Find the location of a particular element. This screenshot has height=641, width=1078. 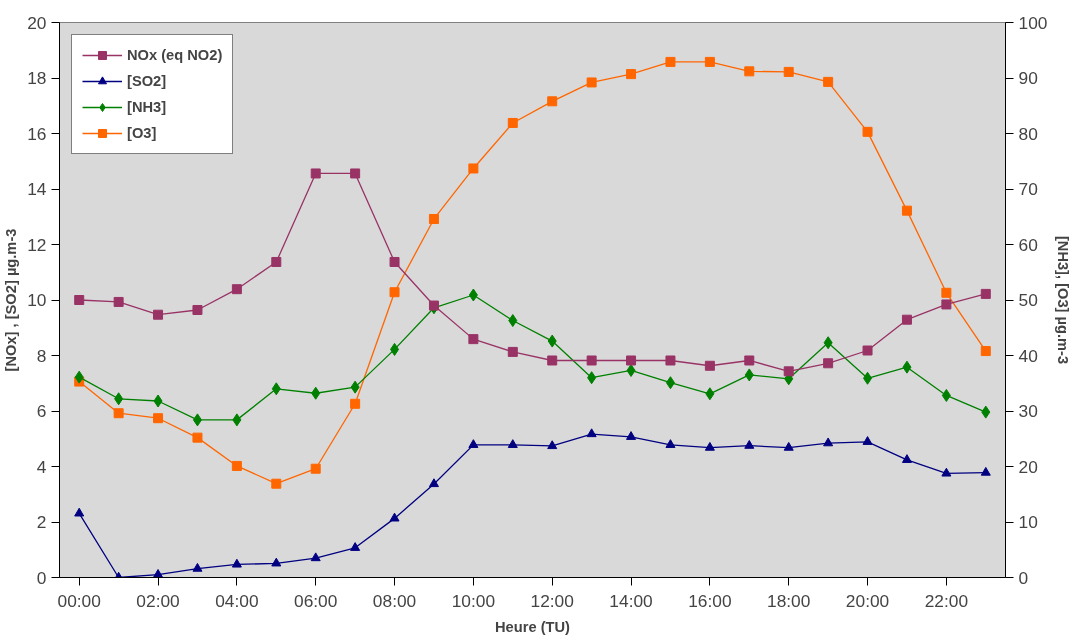

x-tick-label: 00:00 is located at coordinates (79, 600).